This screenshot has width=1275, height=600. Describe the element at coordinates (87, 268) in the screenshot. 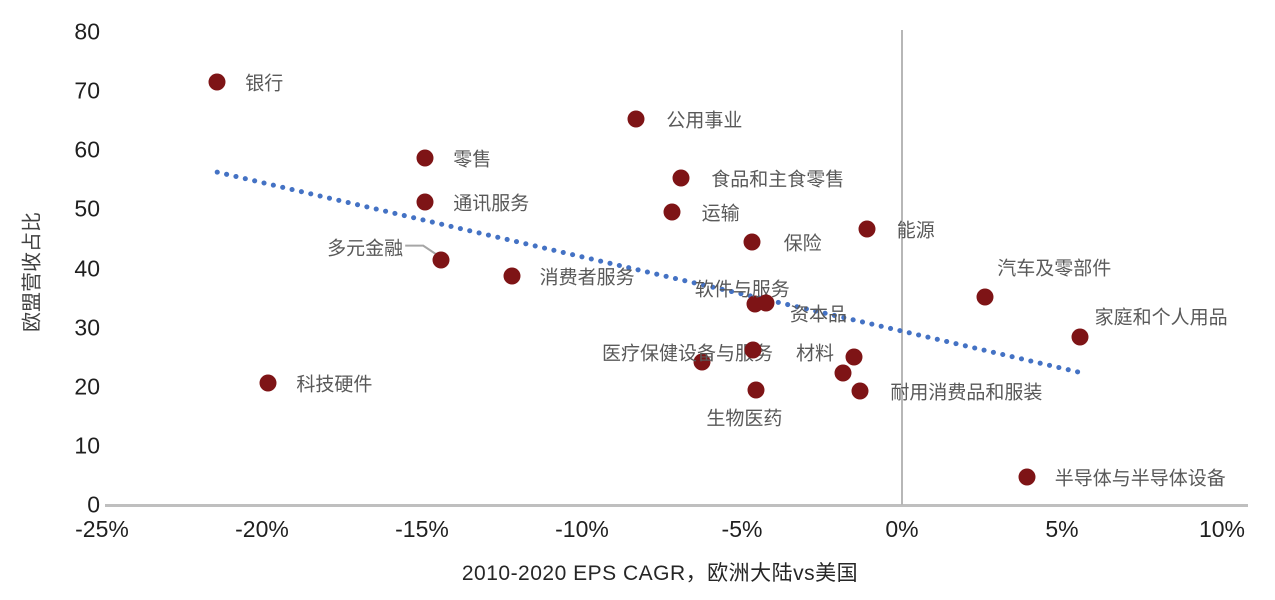

I see `y-tick-label: 40` at that location.